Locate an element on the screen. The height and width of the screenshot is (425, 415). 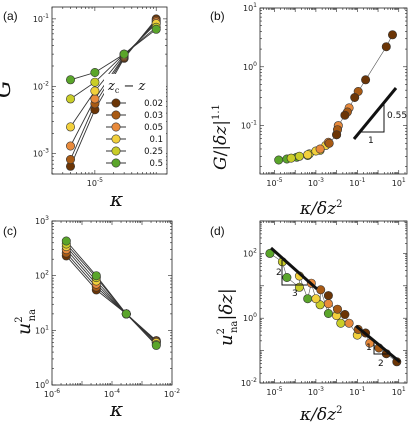
panel-b-ylabel: G/|δz|1.1 is located at coordinates (221, 137).